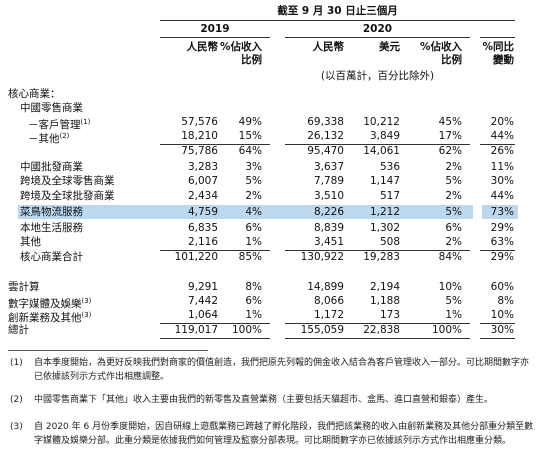 This screenshot has height=454, width=554. I want to click on cell: 14,899, so click(325, 287).